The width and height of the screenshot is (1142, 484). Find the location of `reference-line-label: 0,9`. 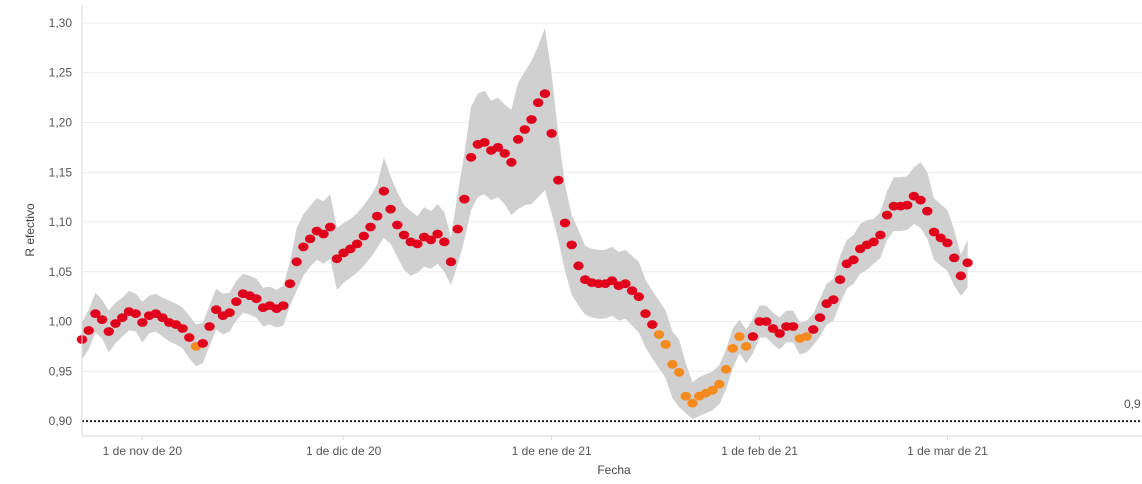

reference-line-label: 0,9 is located at coordinates (1132, 404).